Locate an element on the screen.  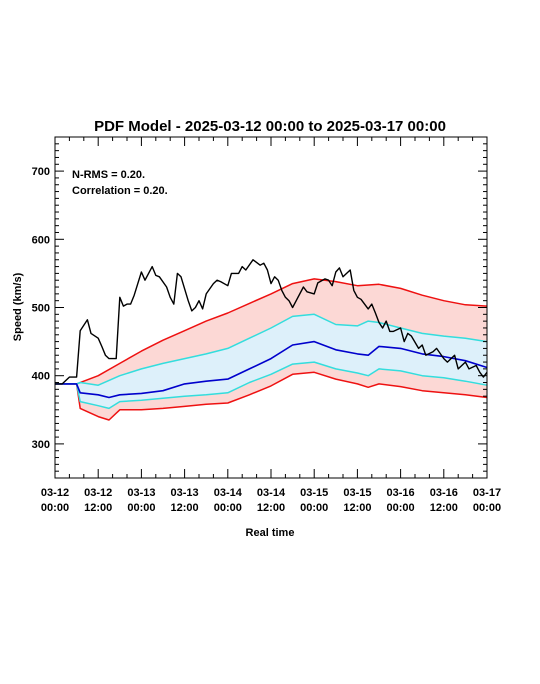
x-tick-date: 03-17 is located at coordinates (487, 493).